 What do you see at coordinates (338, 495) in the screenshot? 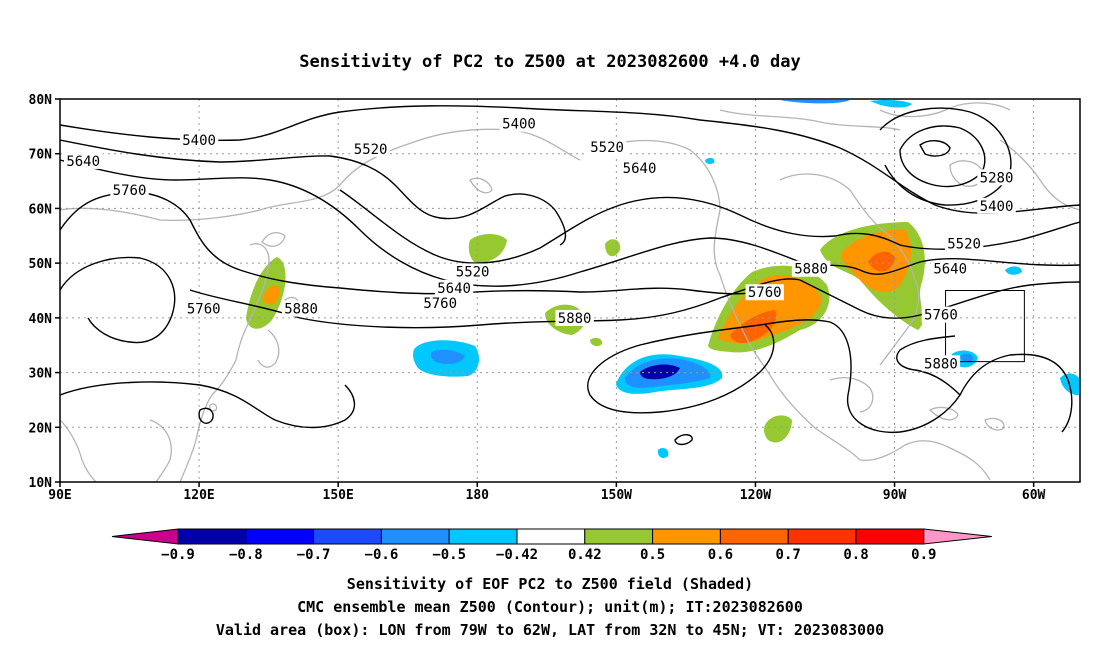
I see `lon-tick-label: 150E` at bounding box center [338, 495].